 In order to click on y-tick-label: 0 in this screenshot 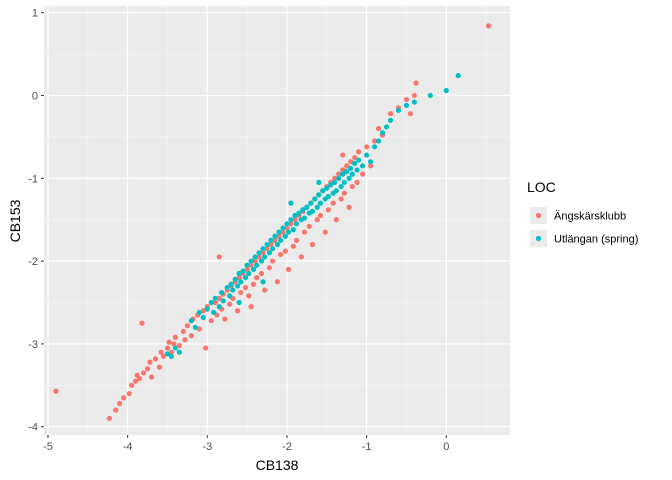, I will do `click(35, 96)`.